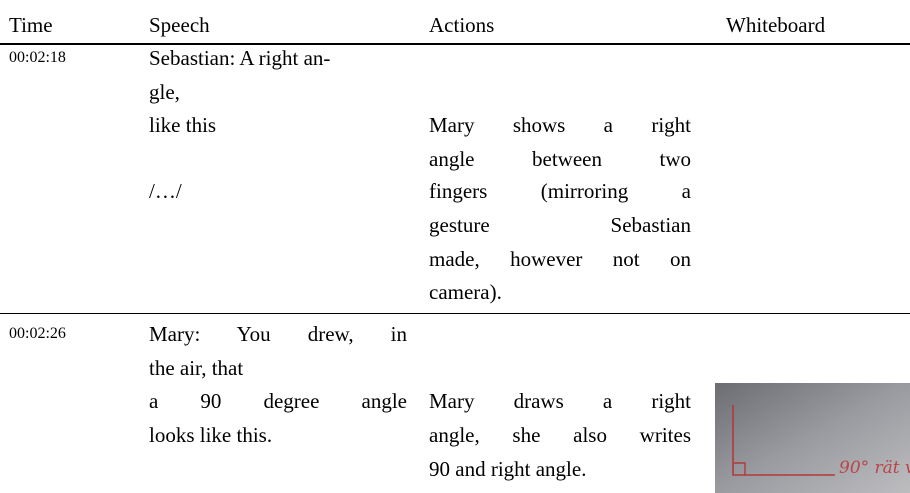 This screenshot has width=910, height=493. Describe the element at coordinates (560, 435) in the screenshot. I see `action-line: angle, she also writes` at that location.